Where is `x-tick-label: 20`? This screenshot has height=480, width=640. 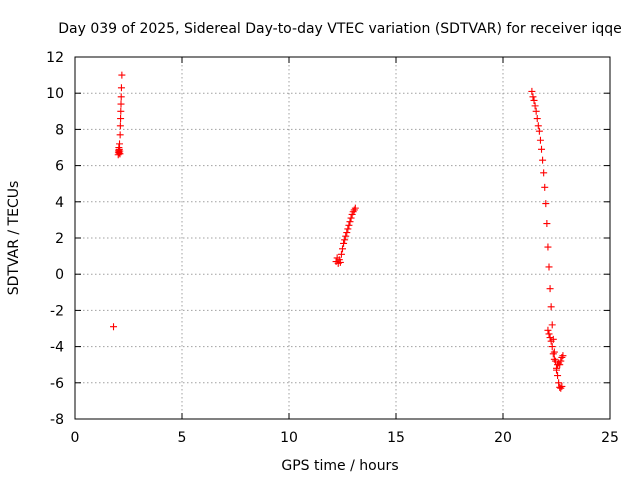
x-tick-label: 20 is located at coordinates (503, 438).